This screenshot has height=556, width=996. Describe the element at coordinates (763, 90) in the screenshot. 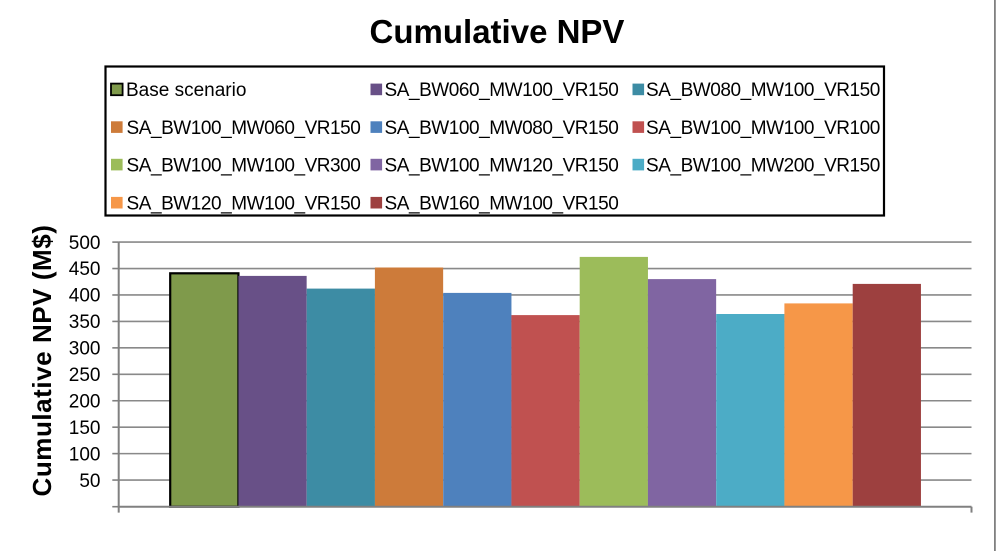

I see `svg-text: SA_BW080_MW100_VR150` at that location.